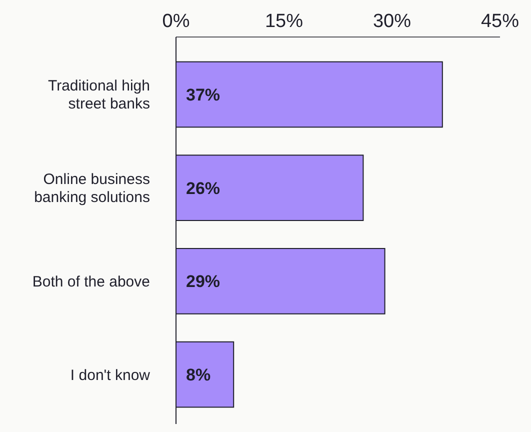 This screenshot has width=531, height=432. Describe the element at coordinates (500, 21) in the screenshot. I see `x-tick-label: 45%` at that location.